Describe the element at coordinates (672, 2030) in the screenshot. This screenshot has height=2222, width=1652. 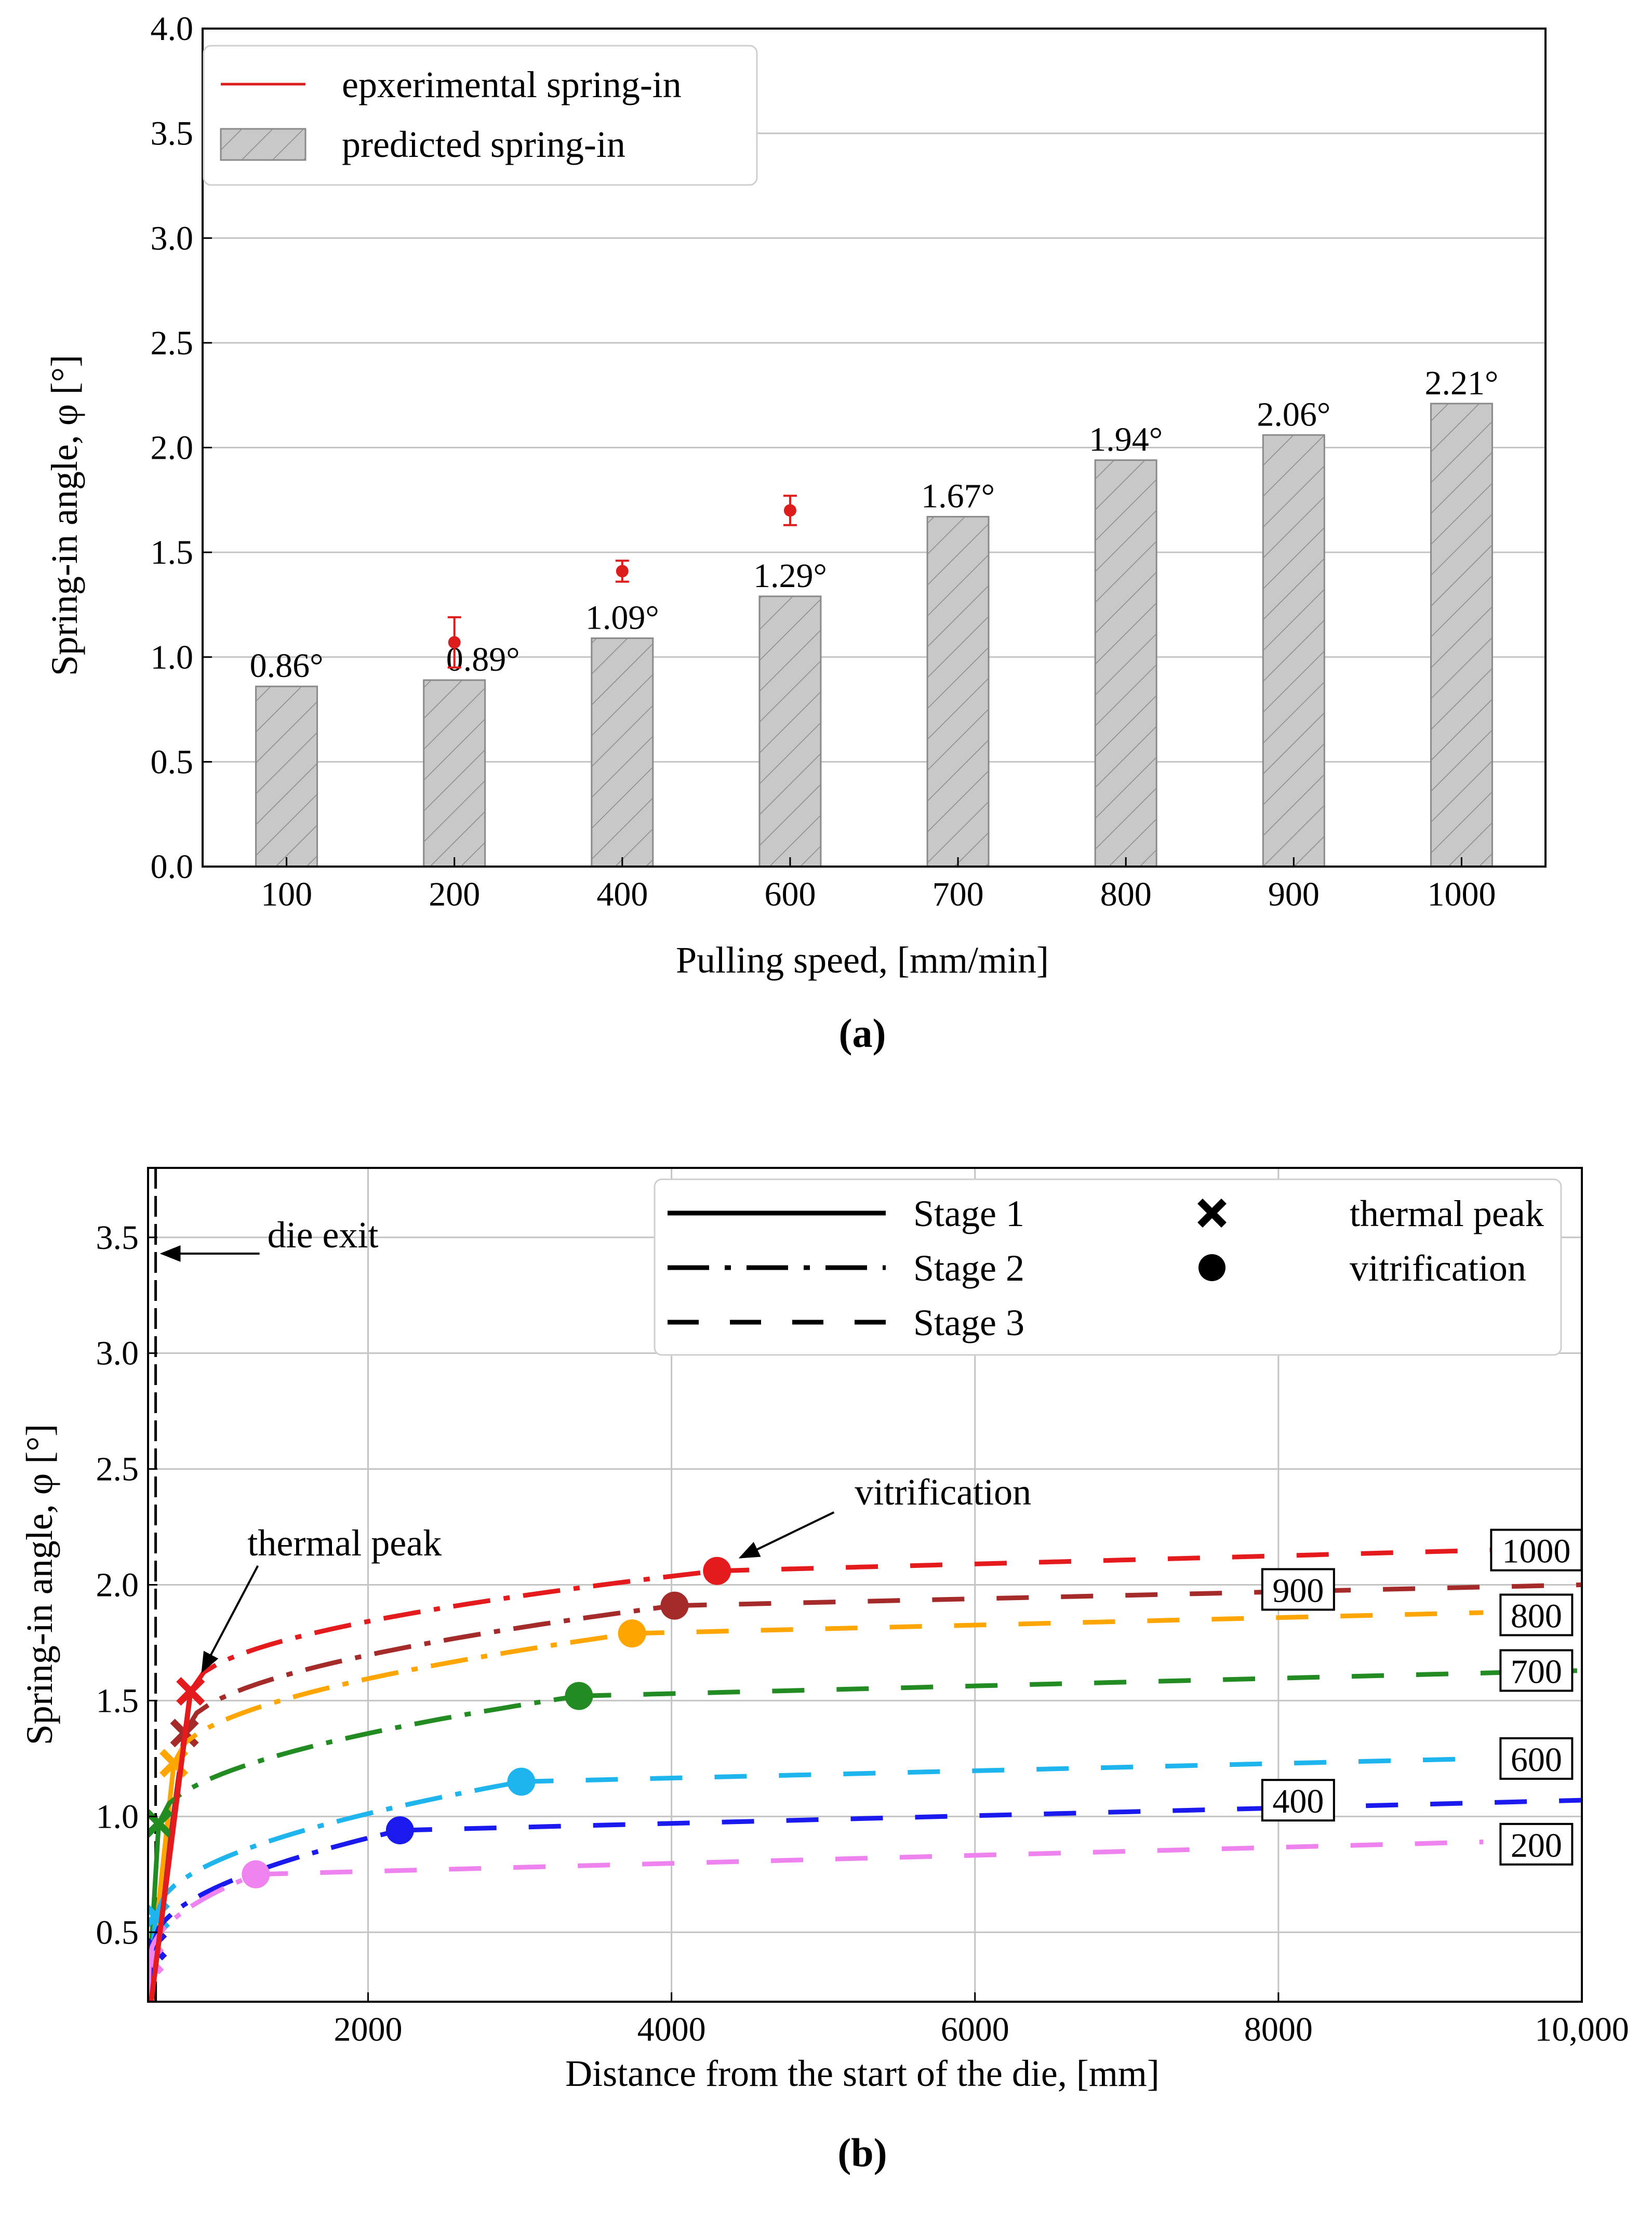
I see `x-tick-label-b-4000: 4000` at that location.